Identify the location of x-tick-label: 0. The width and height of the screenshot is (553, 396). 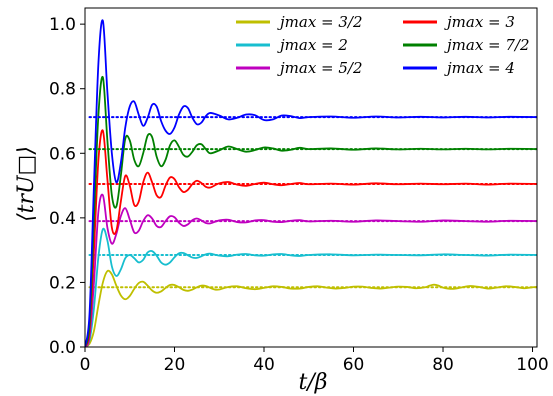
(85, 365).